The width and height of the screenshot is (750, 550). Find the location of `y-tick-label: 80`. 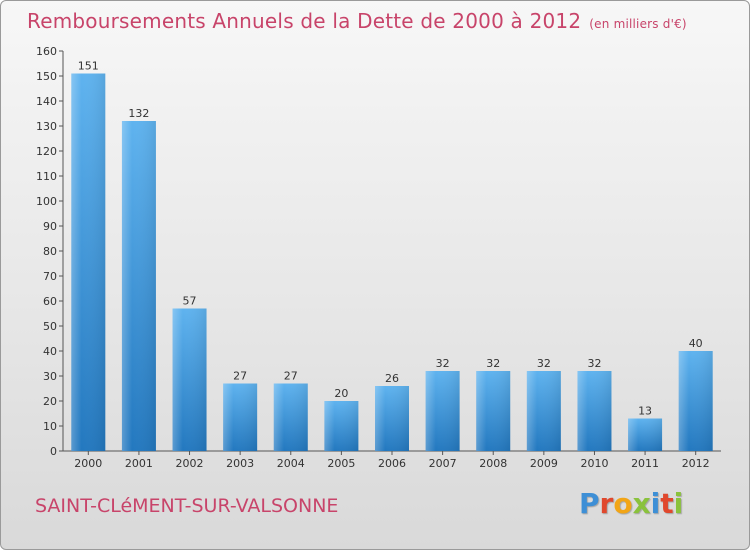

y-tick-label: 80 is located at coordinates (50, 251).